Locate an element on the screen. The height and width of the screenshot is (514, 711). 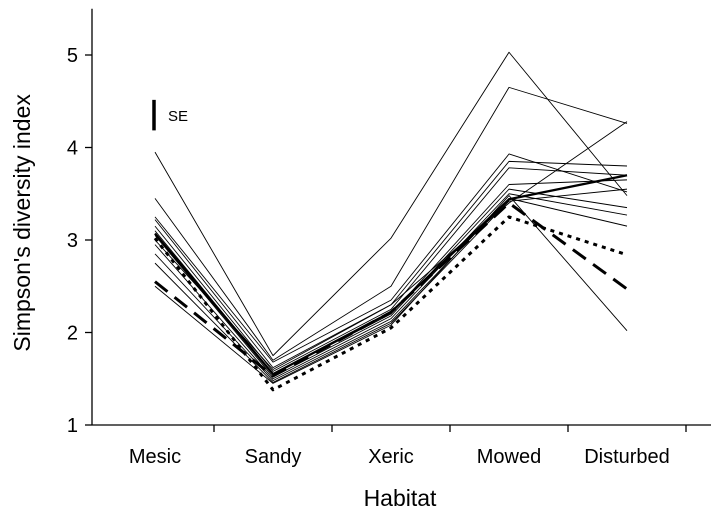
x-tick-label: Mesic is located at coordinates (155, 457).